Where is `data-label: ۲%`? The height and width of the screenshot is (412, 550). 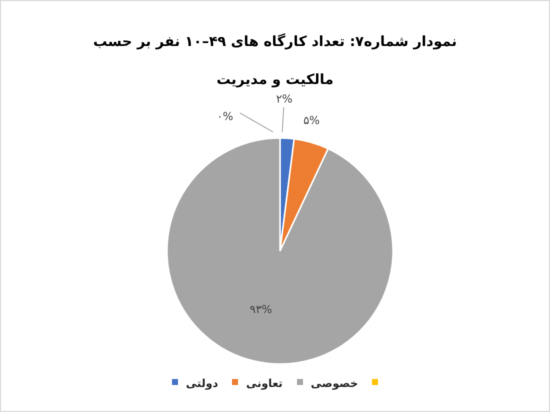
data-label: ۲% is located at coordinates (284, 98).